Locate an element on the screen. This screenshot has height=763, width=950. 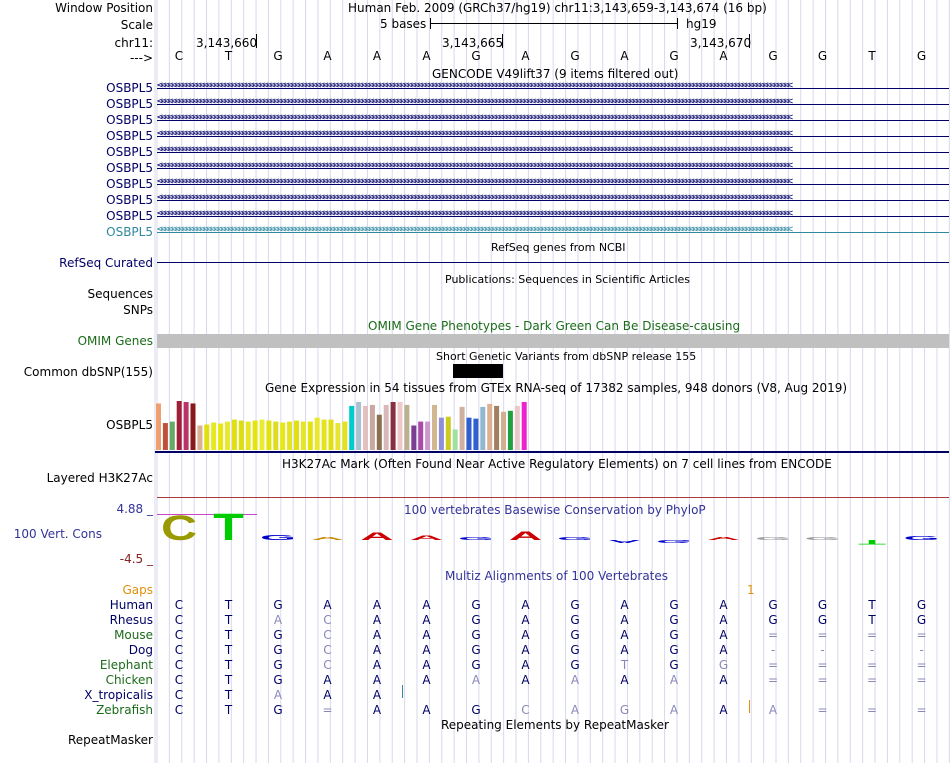
phylop-base-mark: C is located at coordinates (179, 528).